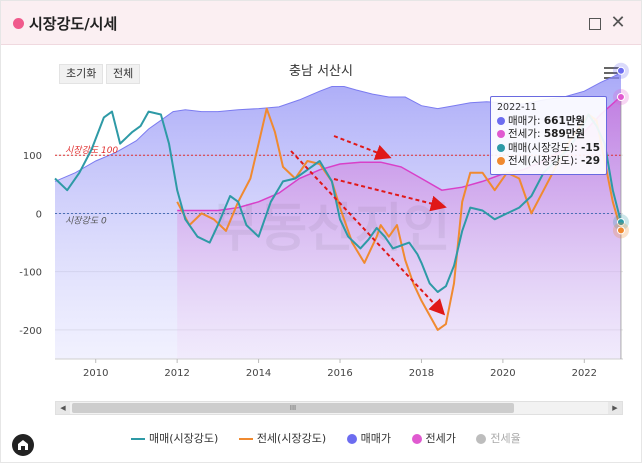 The height and width of the screenshot is (463, 642). What do you see at coordinates (591, 147) in the screenshot?
I see `tooltip-value: -15` at bounding box center [591, 147].